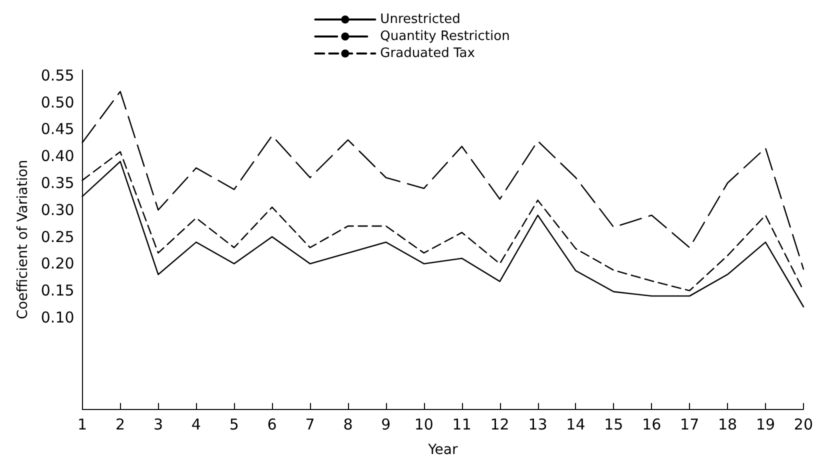  What do you see at coordinates (462, 425) in the screenshot?
I see `x-tick-label: 11` at bounding box center [462, 425].